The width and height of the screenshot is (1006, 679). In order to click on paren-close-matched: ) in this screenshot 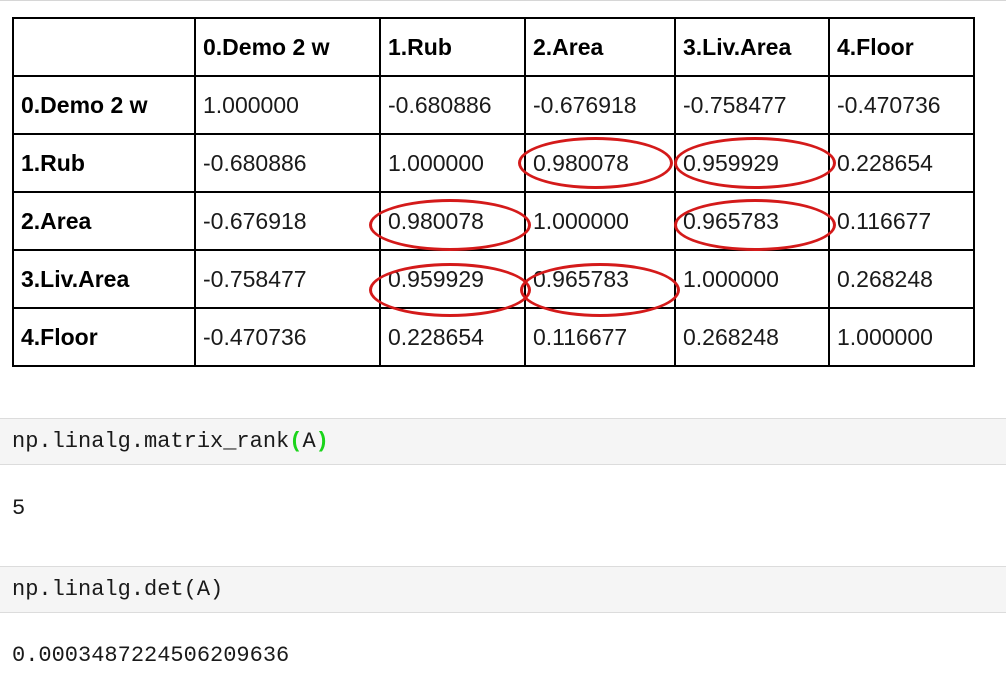, I will do `click(322, 441)`.